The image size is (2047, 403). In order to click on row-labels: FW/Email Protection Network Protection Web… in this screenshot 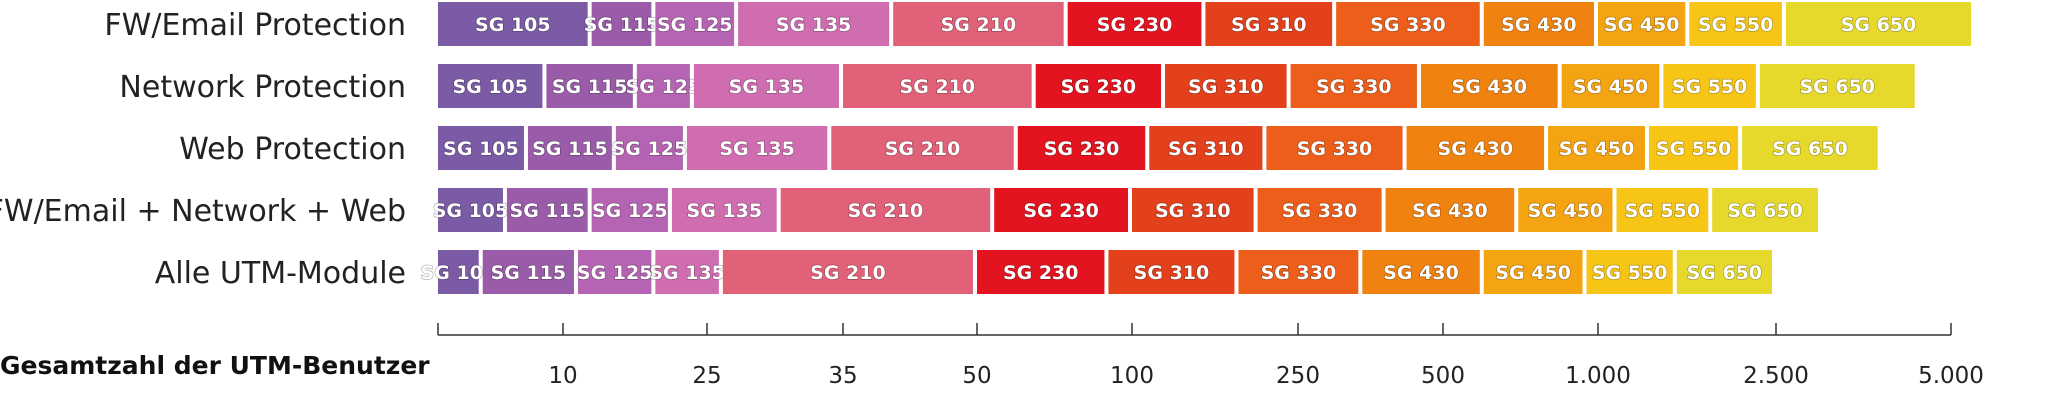, I will do `click(203, 149)`.